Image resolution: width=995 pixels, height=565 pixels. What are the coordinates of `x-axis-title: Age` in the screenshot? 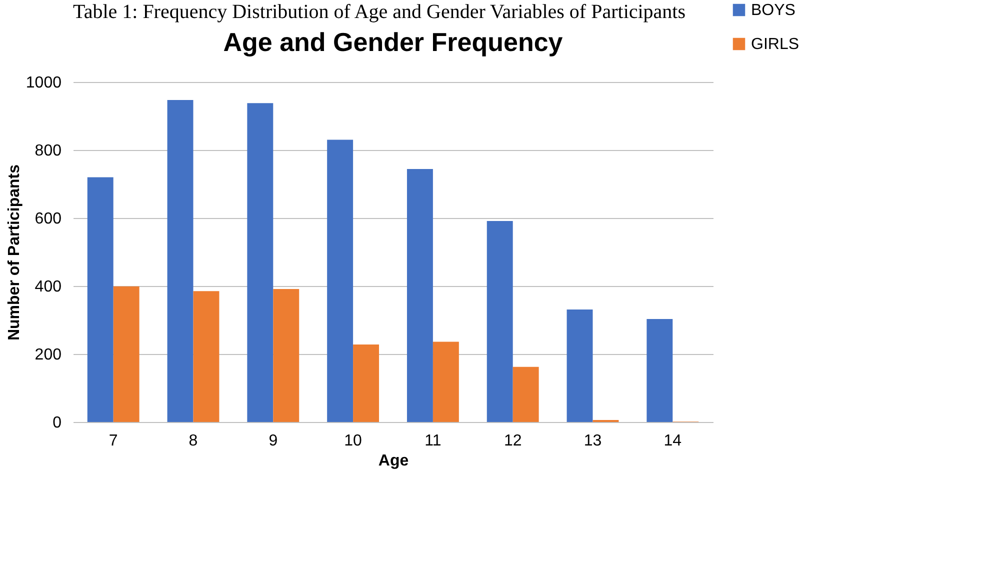 It's located at (393, 461).